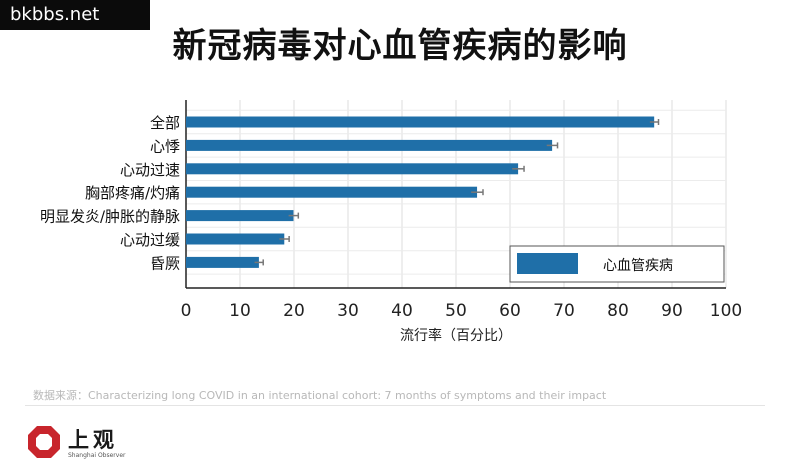 Image resolution: width=800 pixels, height=475 pixels. What do you see at coordinates (564, 311) in the screenshot?
I see `x-tick-label: 70` at bounding box center [564, 311].